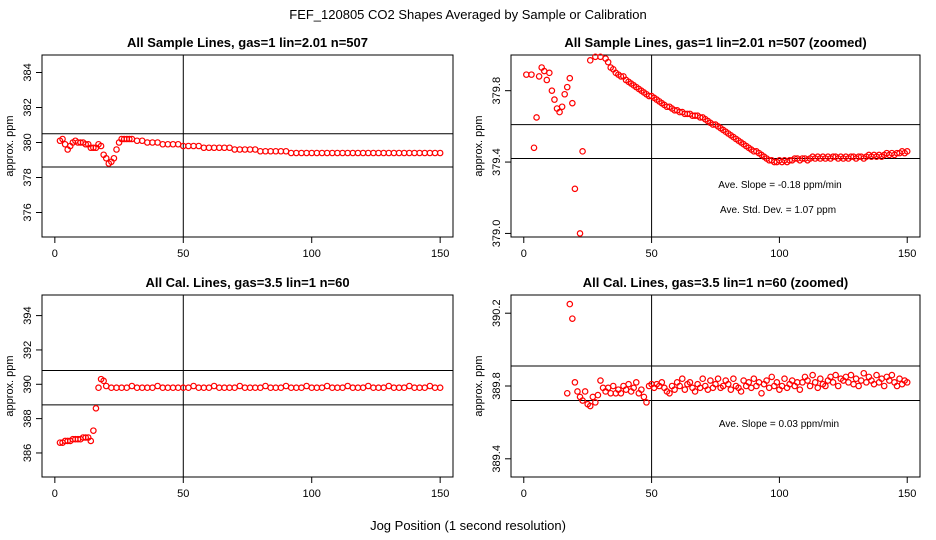  Describe the element at coordinates (28, 315) in the screenshot. I see `y-tick-label: 394` at that location.